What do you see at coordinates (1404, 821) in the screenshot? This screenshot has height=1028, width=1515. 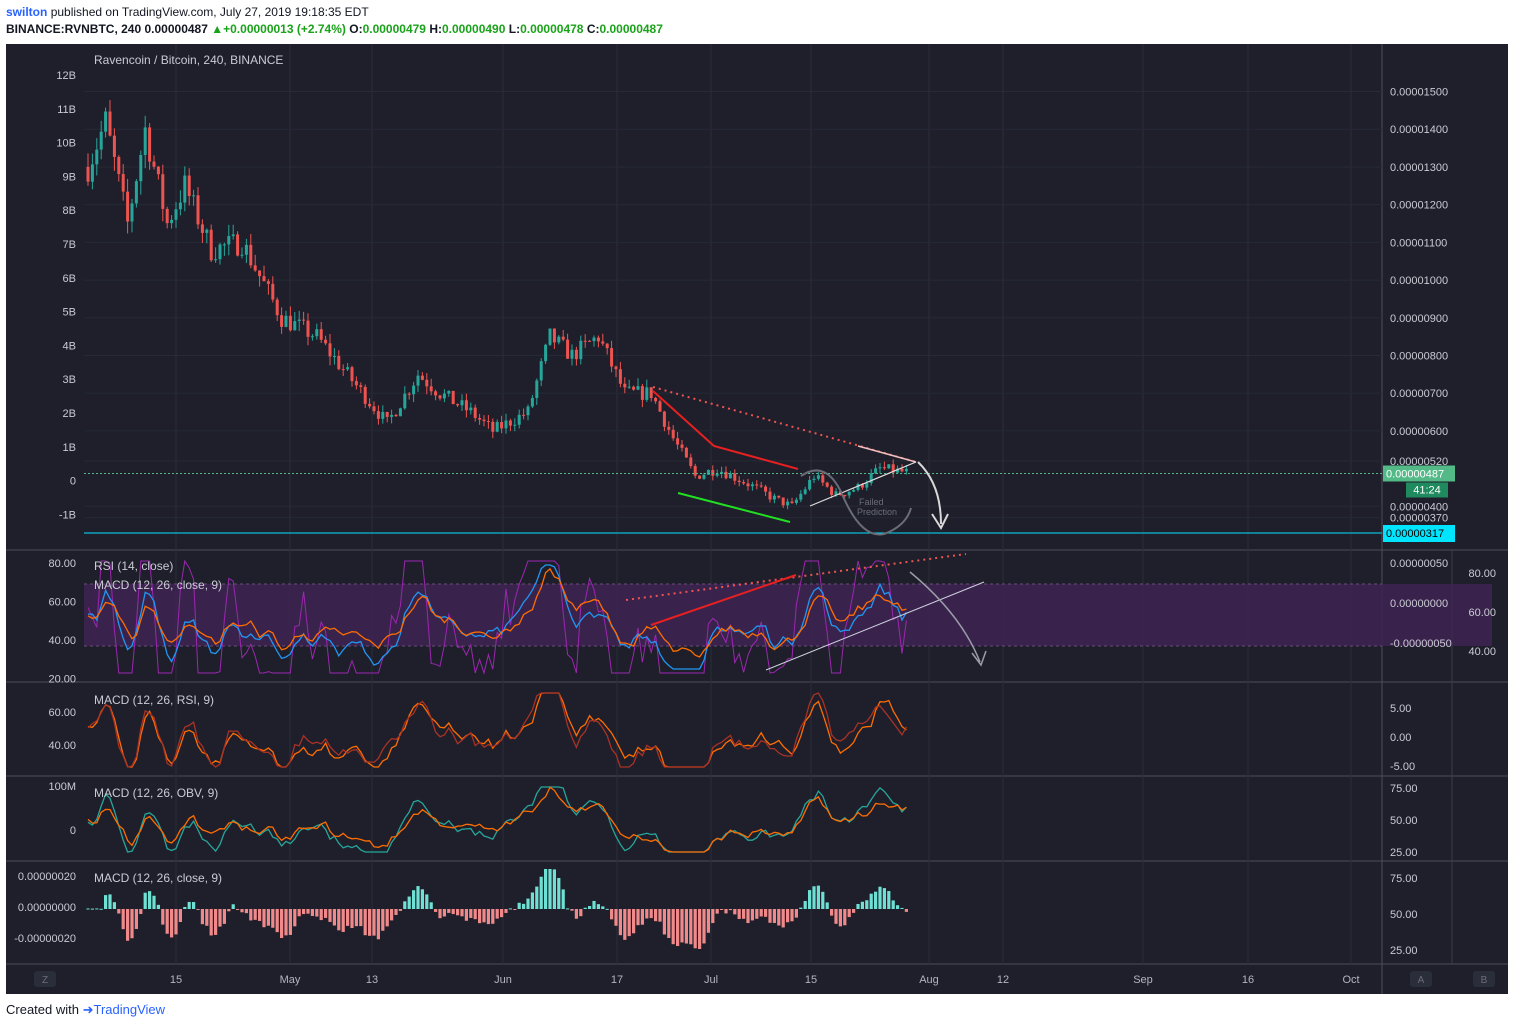 I see `macd-obv-right-tick: 50.00` at bounding box center [1404, 821].